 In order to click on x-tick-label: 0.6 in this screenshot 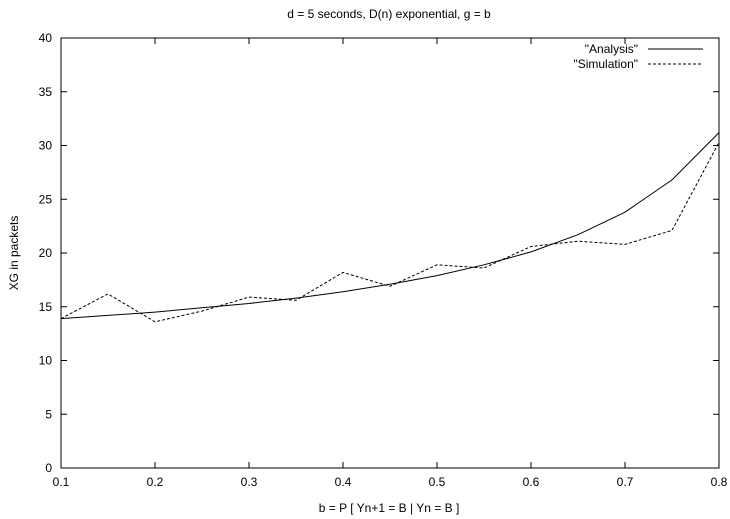, I will do `click(531, 482)`.